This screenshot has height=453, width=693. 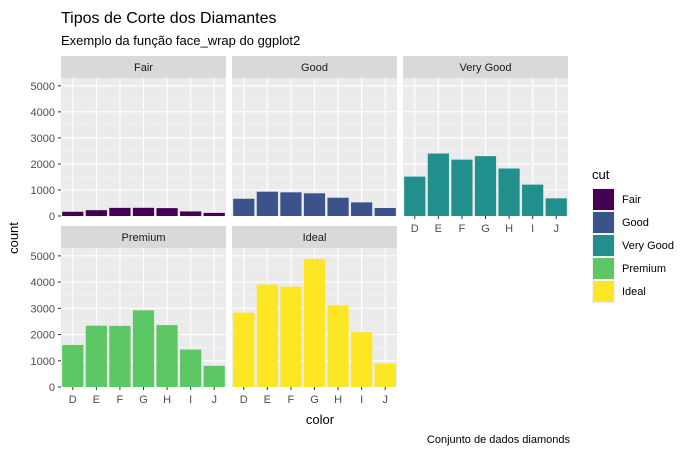 I want to click on legend-title: cut, so click(x=601, y=174).